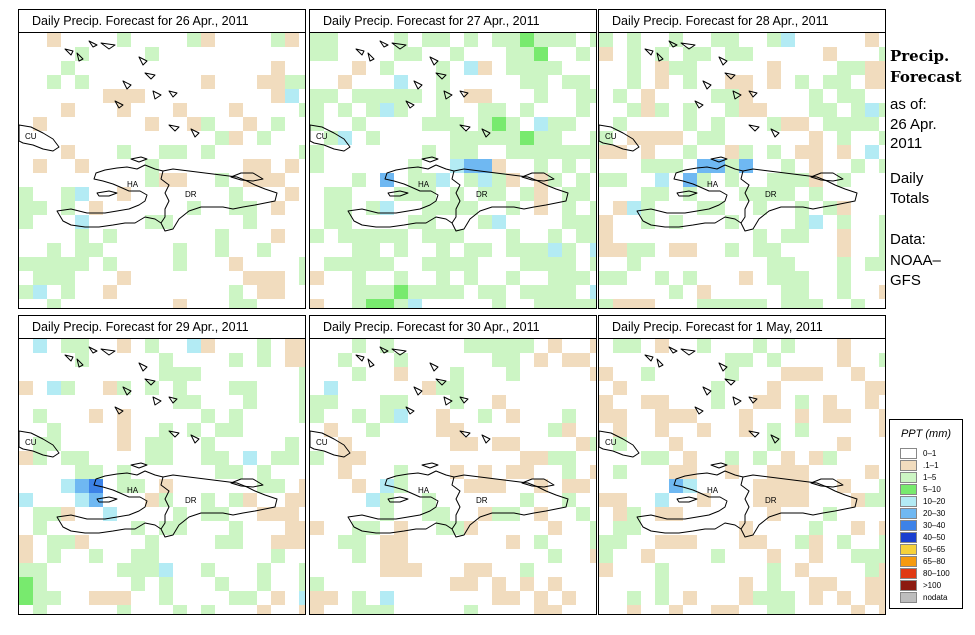 The image size is (975, 635). Describe the element at coordinates (926, 77) in the screenshot. I see `side-title-line2: Forecast` at that location.